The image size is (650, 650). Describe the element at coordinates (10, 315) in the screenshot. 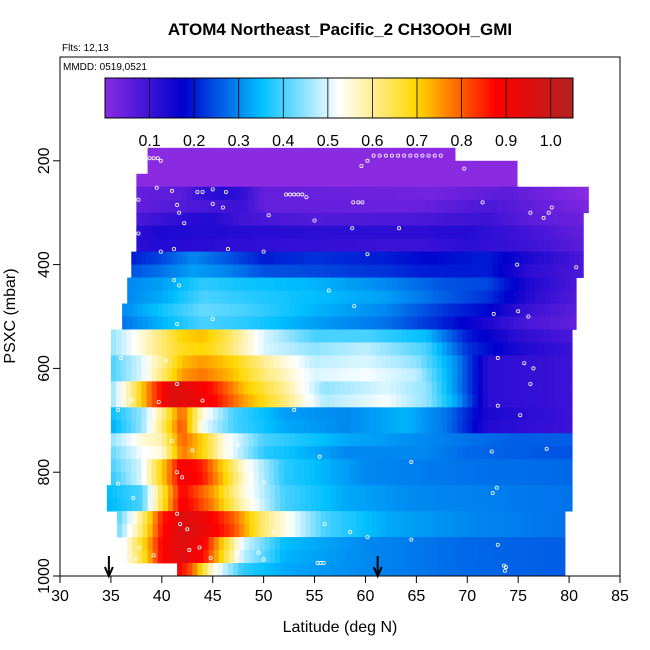

I see `y-axis-label: PSXC (mbar)` at that location.